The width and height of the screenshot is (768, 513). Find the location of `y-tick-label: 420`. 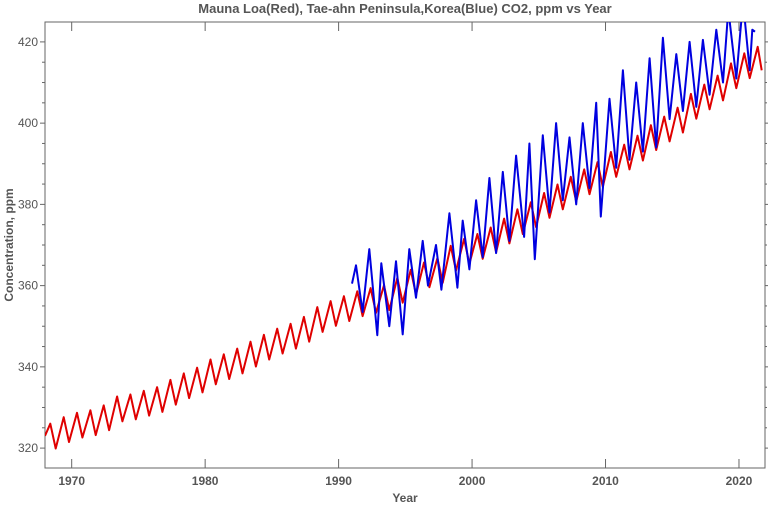

y-tick-label: 420 is located at coordinates (28, 42).